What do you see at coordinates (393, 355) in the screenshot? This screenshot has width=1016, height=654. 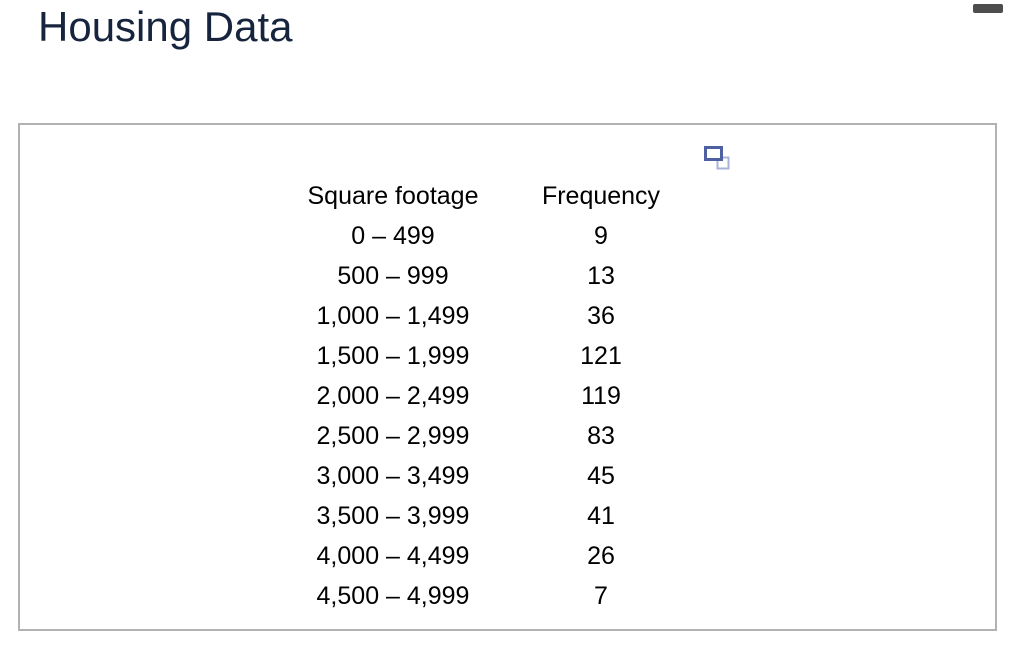 I see `cell-square-footage: 1,500 – 1,999` at bounding box center [393, 355].